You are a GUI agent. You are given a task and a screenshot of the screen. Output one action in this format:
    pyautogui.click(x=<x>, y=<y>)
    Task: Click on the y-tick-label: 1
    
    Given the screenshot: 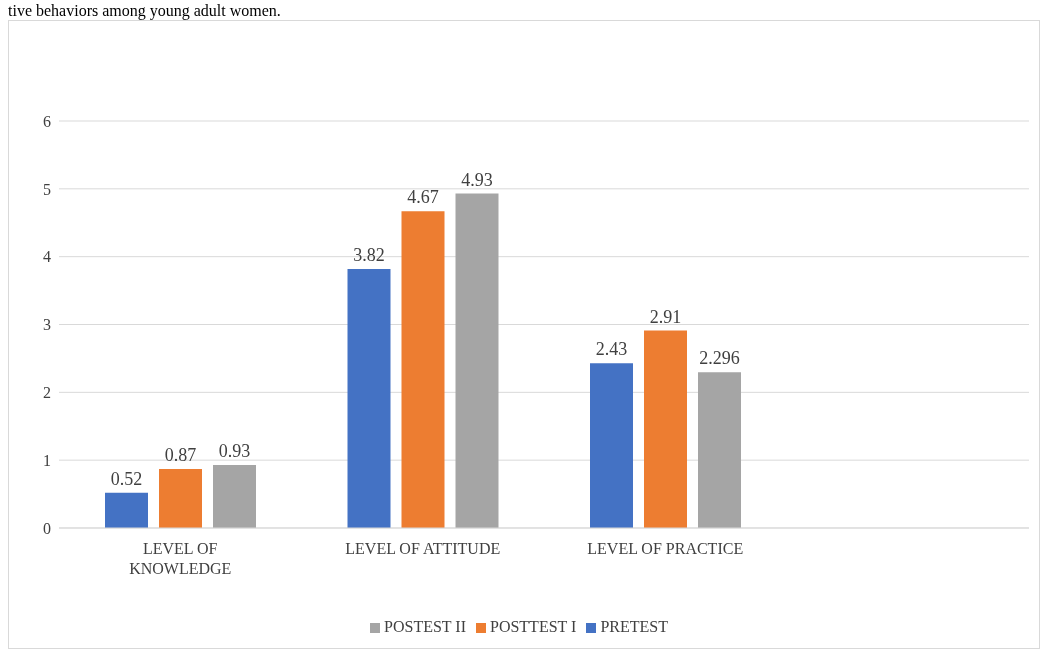 What is the action you would take?
    pyautogui.click(x=47, y=460)
    